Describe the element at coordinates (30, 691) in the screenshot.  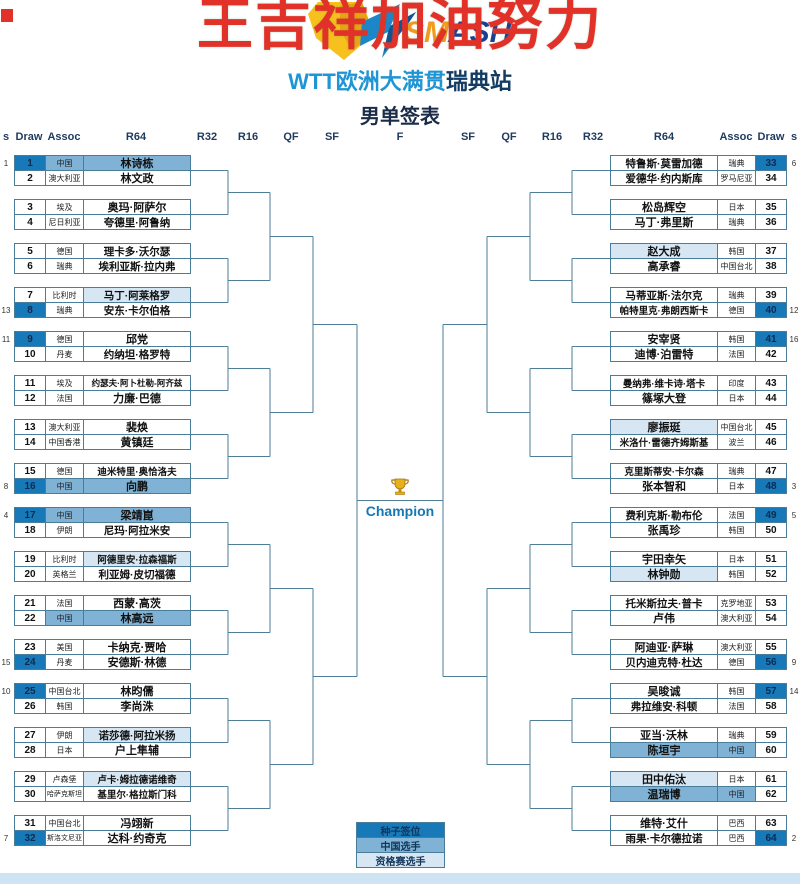
I see `player-draw-cell-25: 25` at that location.